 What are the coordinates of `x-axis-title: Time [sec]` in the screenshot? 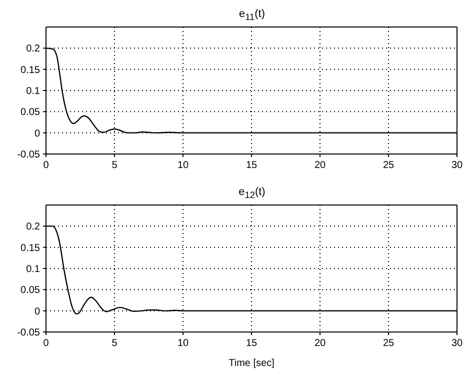 It's located at (251, 363).